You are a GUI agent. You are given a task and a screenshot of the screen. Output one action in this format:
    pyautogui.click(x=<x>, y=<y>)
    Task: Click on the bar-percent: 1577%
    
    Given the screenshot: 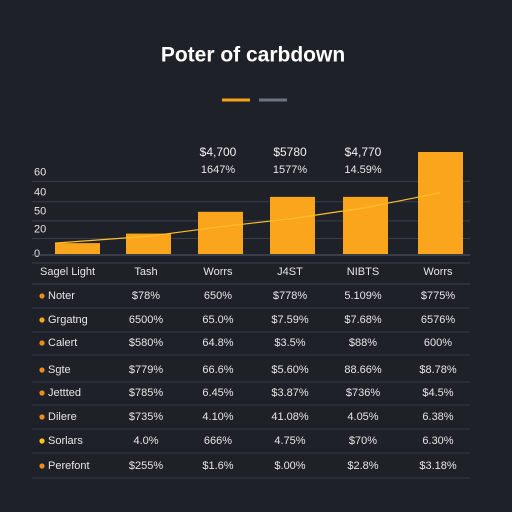 What is the action you would take?
    pyautogui.click(x=290, y=170)
    